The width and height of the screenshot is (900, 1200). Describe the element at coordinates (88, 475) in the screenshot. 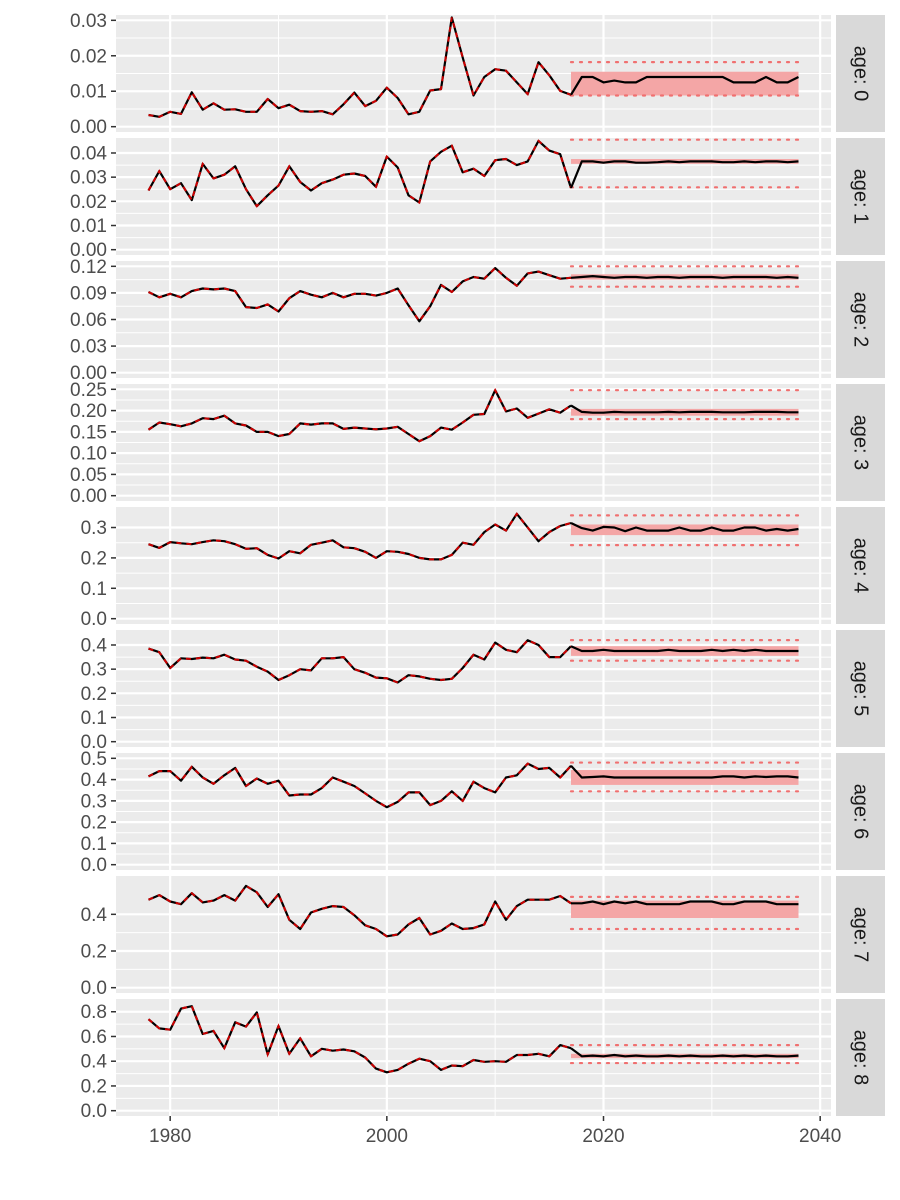

I see `y-tick-label: 0.05` at that location.